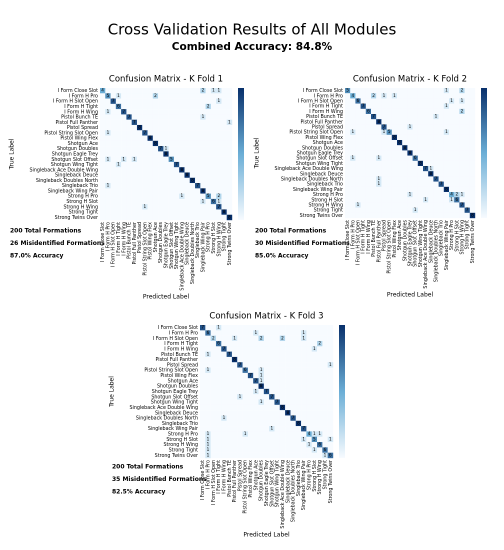 This screenshot has height=550, width=504. Describe the element at coordinates (416, 243) in the screenshot. I see `x-tick-label: Shotgun Slot Offset` at that location.